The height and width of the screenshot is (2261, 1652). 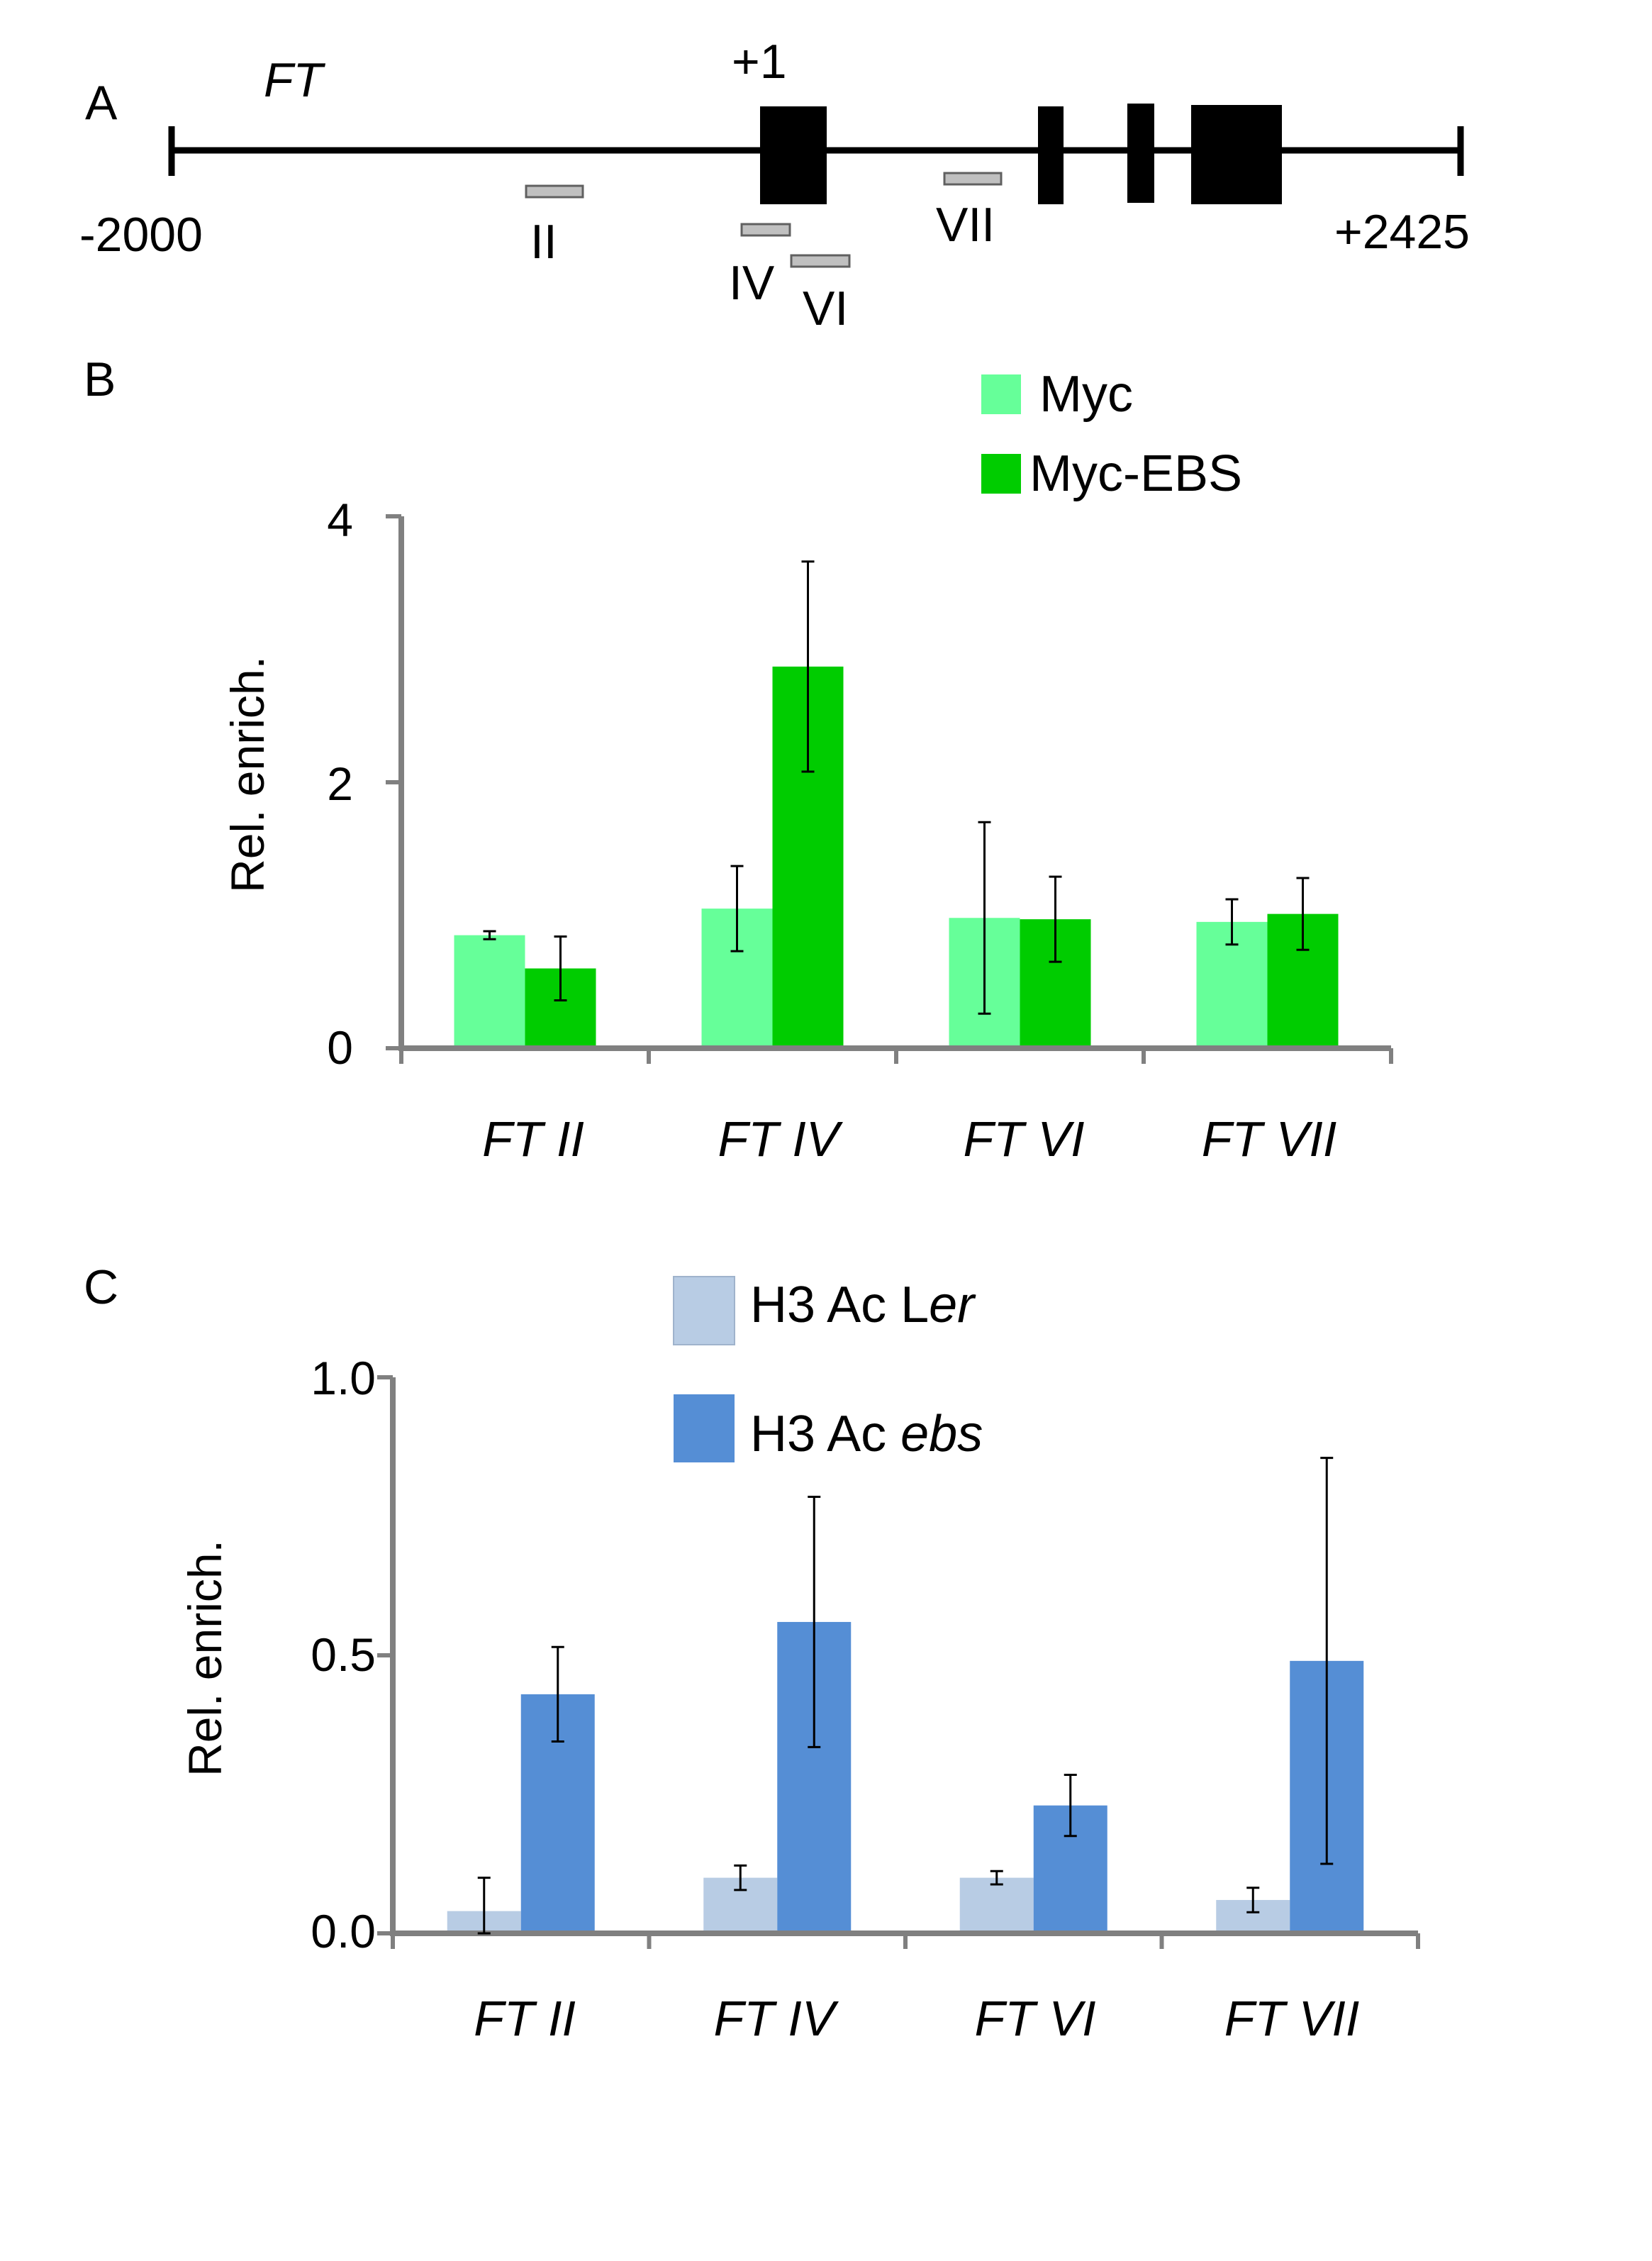 I want to click on end-coordinate-label: +2425, so click(x=1402, y=232).